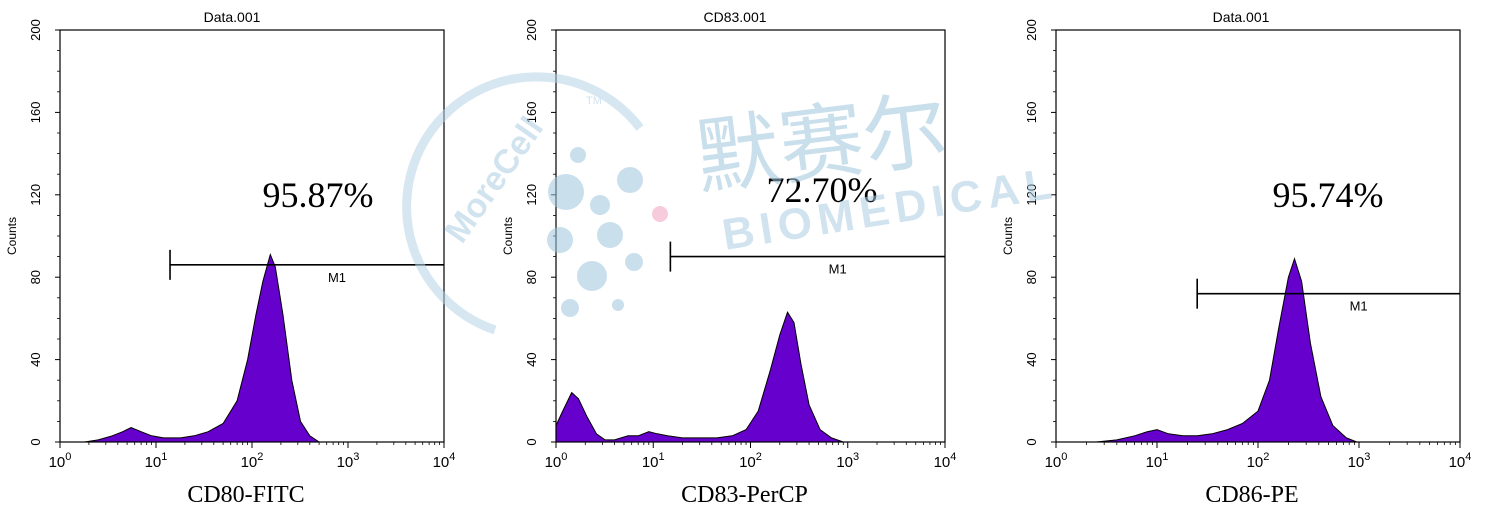 This screenshot has width=1487, height=527. What do you see at coordinates (594, 101) in the screenshot?
I see `watermark-trademark: TM` at bounding box center [594, 101].